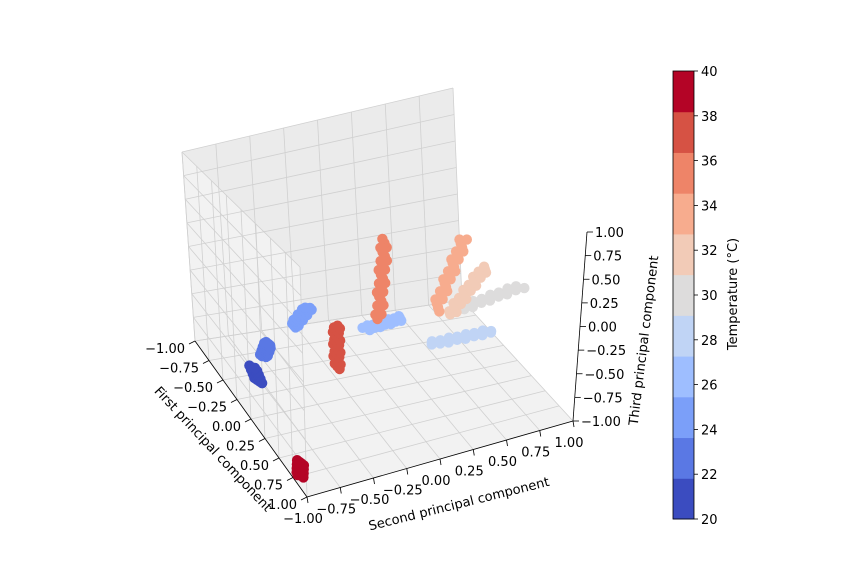 Image resolution: width=857 pixels, height=584 pixels. What do you see at coordinates (297, 460) in the screenshot?
I see `data-point-40c` at bounding box center [297, 460].